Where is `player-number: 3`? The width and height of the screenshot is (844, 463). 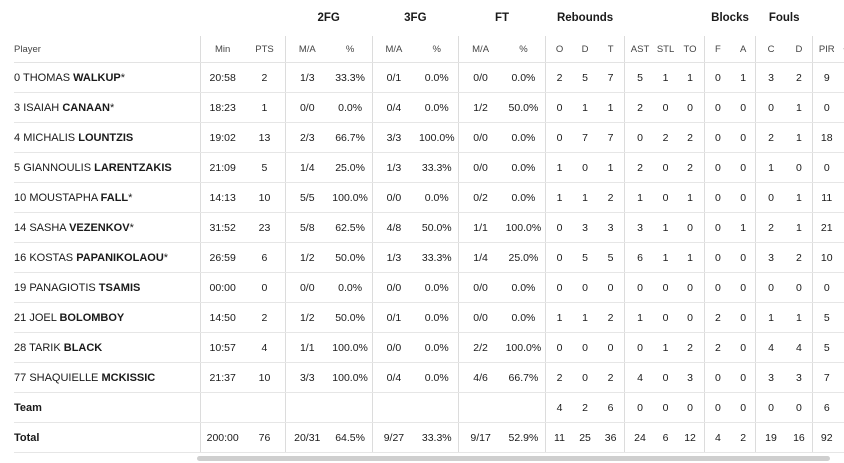 player-number: 3 is located at coordinates (17, 107).